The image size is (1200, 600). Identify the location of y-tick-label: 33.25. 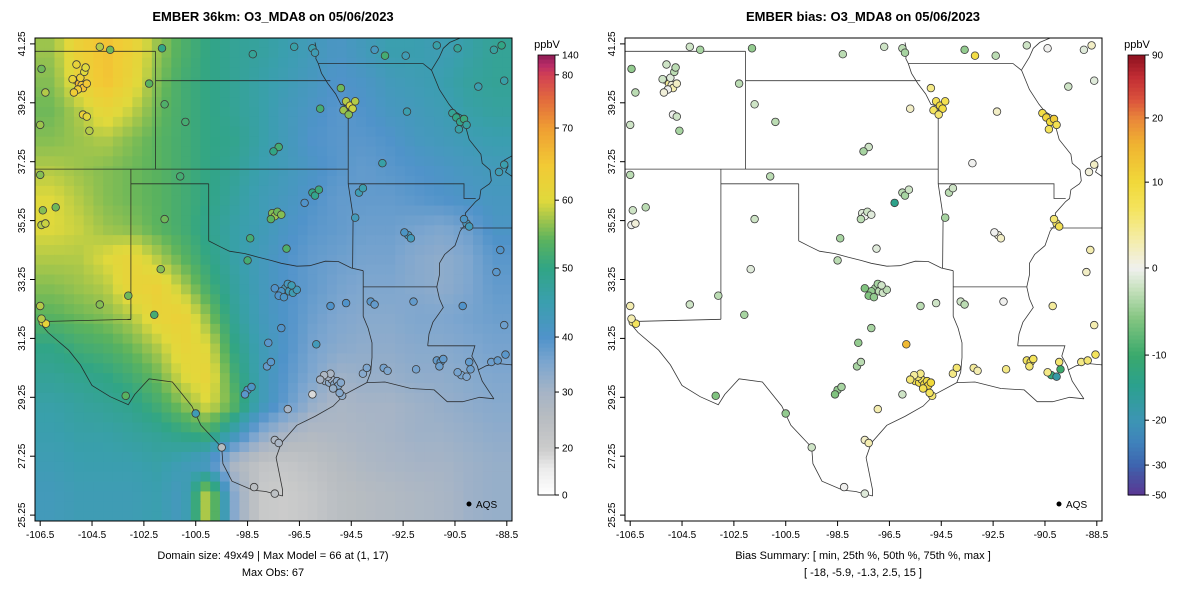
(612, 279).